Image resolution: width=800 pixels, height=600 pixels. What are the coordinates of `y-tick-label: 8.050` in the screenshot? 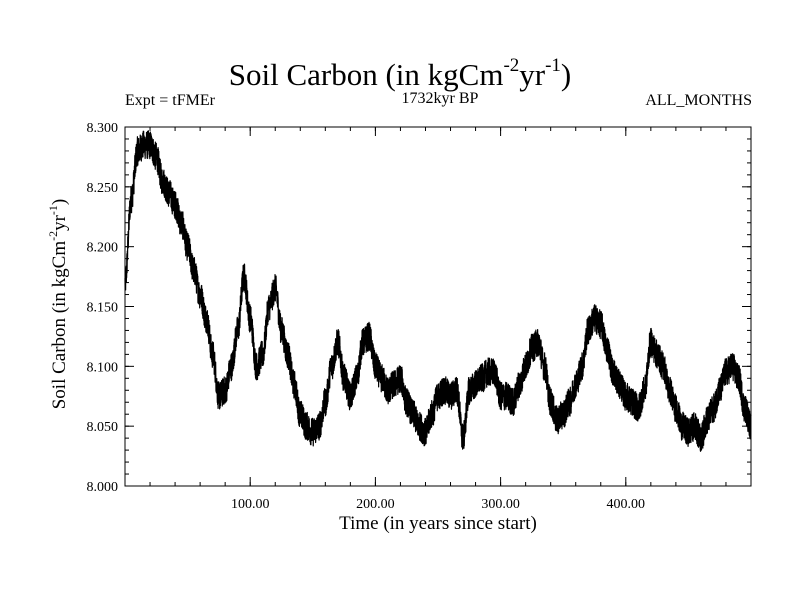 It's located at (103, 427).